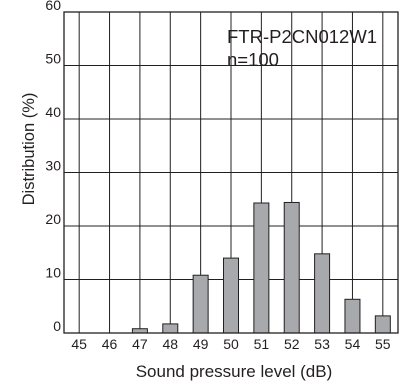  What do you see at coordinates (262, 344) in the screenshot?
I see `x-tick-label: 51` at bounding box center [262, 344].